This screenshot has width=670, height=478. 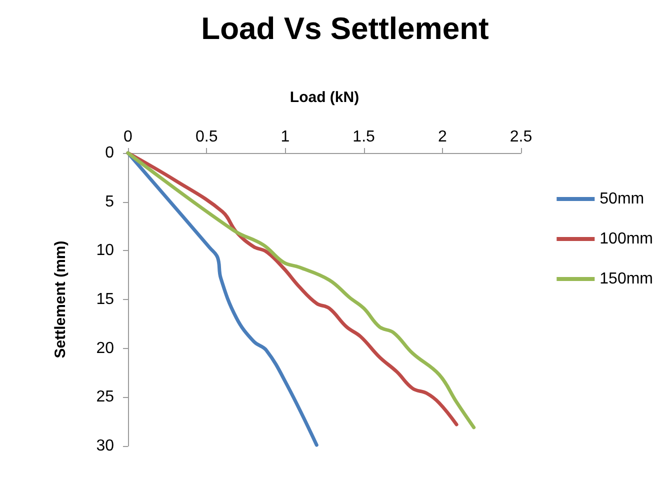 What do you see at coordinates (105, 299) in the screenshot?
I see `y-tick-label: 15` at bounding box center [105, 299].